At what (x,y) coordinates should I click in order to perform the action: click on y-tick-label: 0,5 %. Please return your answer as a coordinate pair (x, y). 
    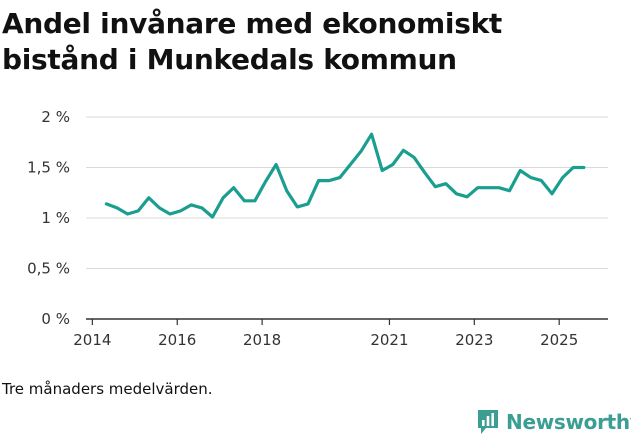
    Looking at the image, I should click on (48, 269).